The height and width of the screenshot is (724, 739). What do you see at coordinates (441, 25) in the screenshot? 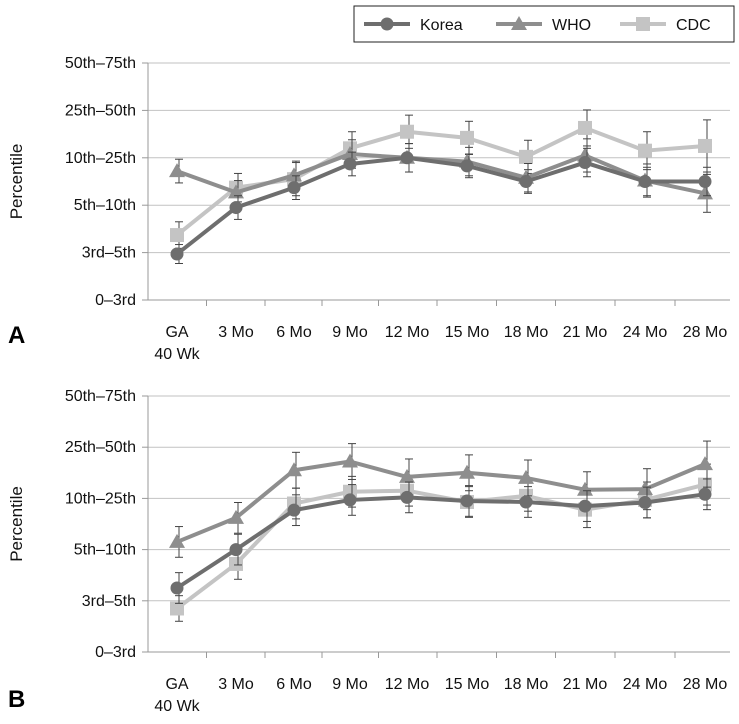
I see `legend-label-korea: Korea` at bounding box center [441, 25].